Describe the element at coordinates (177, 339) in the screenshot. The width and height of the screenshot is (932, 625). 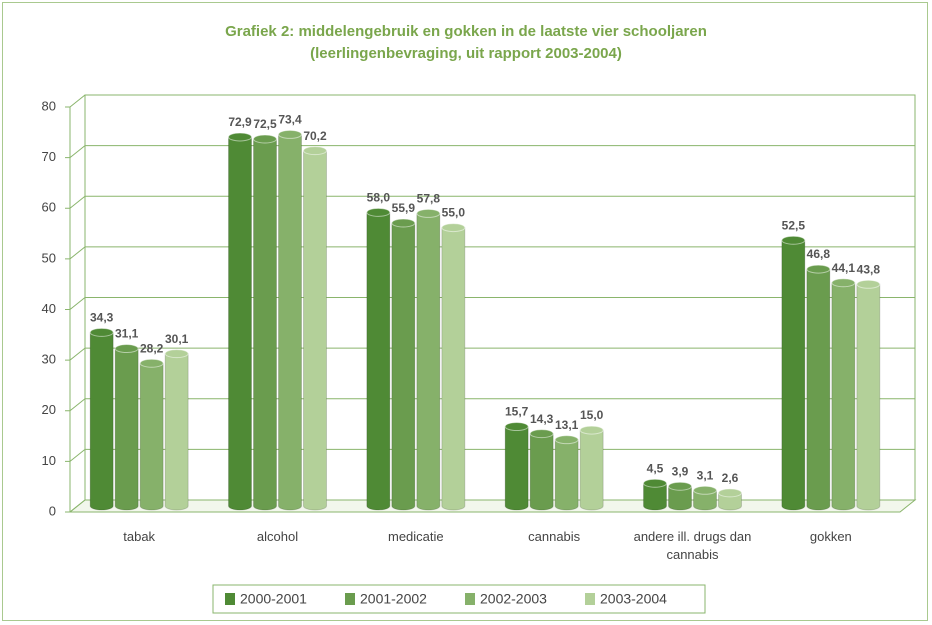
I see `value-label: 30,1` at that location.